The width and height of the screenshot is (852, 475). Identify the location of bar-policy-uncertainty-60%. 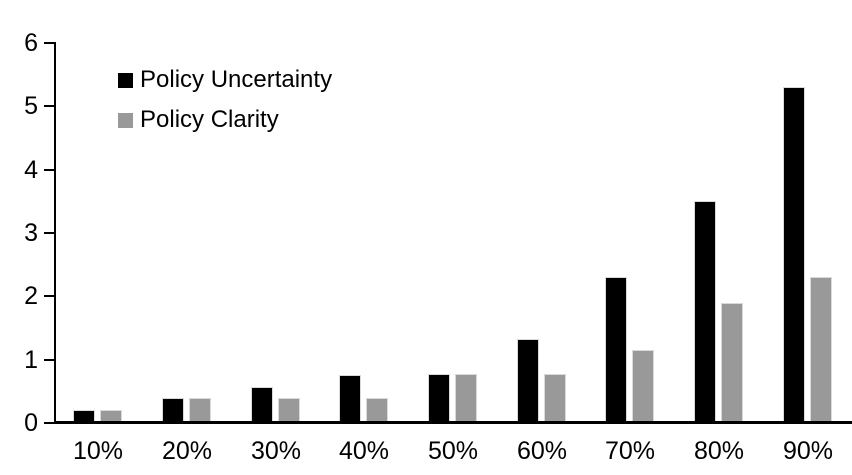
(528, 381).